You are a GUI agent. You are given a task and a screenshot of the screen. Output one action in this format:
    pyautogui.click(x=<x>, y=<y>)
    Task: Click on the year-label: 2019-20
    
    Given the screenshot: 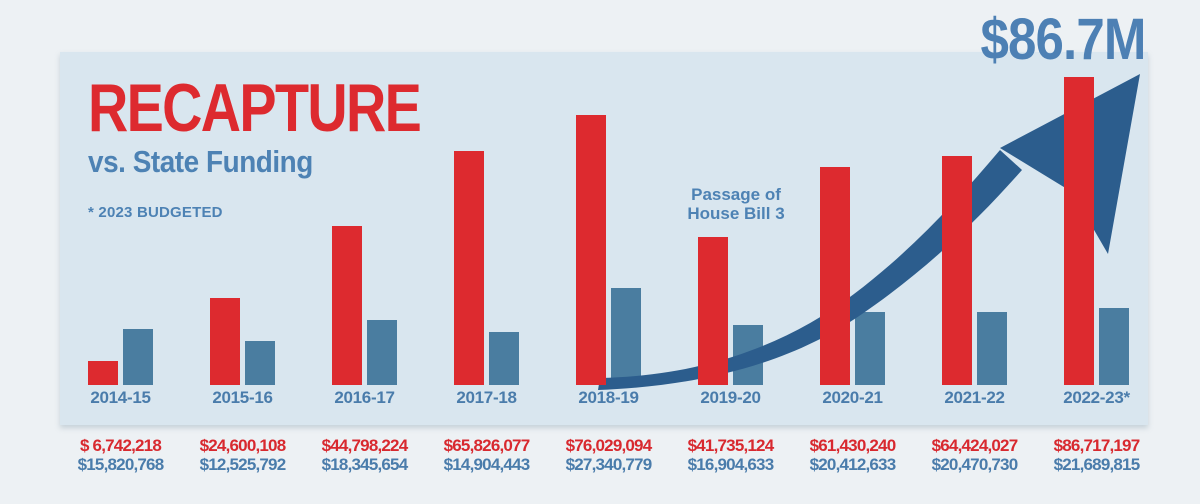 What is the action you would take?
    pyautogui.click(x=730, y=397)
    